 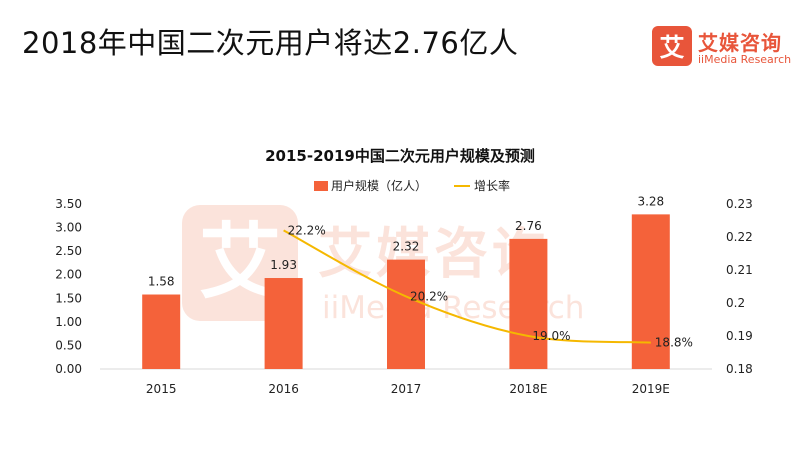 I want to click on growth-line, so click(x=467, y=286).